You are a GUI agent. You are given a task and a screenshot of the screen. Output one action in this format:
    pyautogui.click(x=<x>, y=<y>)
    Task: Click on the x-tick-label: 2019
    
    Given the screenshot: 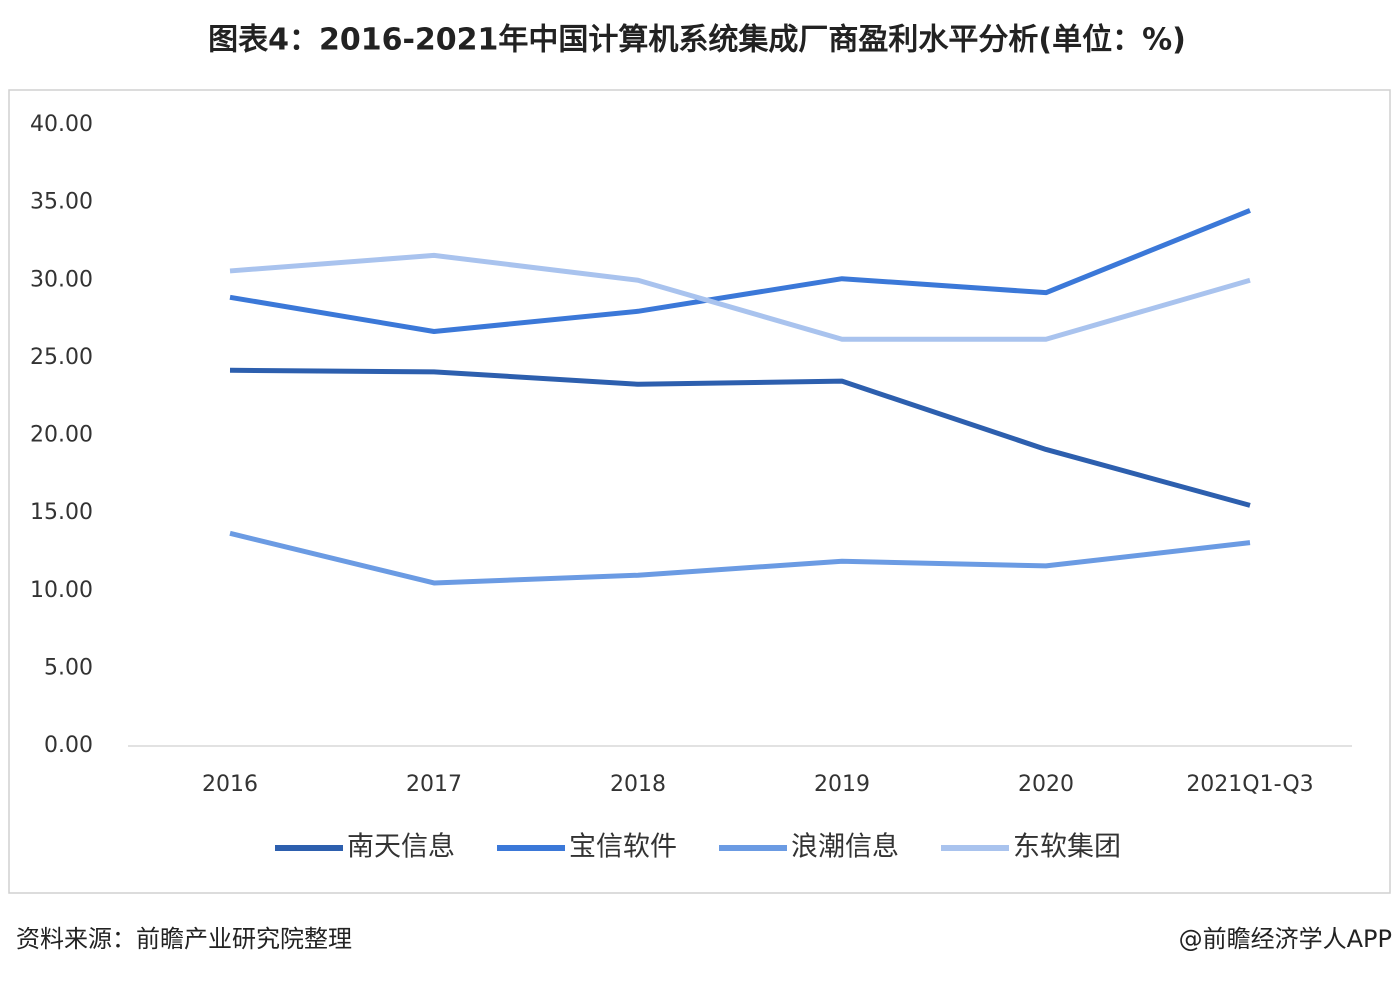 What is the action you would take?
    pyautogui.click(x=842, y=784)
    